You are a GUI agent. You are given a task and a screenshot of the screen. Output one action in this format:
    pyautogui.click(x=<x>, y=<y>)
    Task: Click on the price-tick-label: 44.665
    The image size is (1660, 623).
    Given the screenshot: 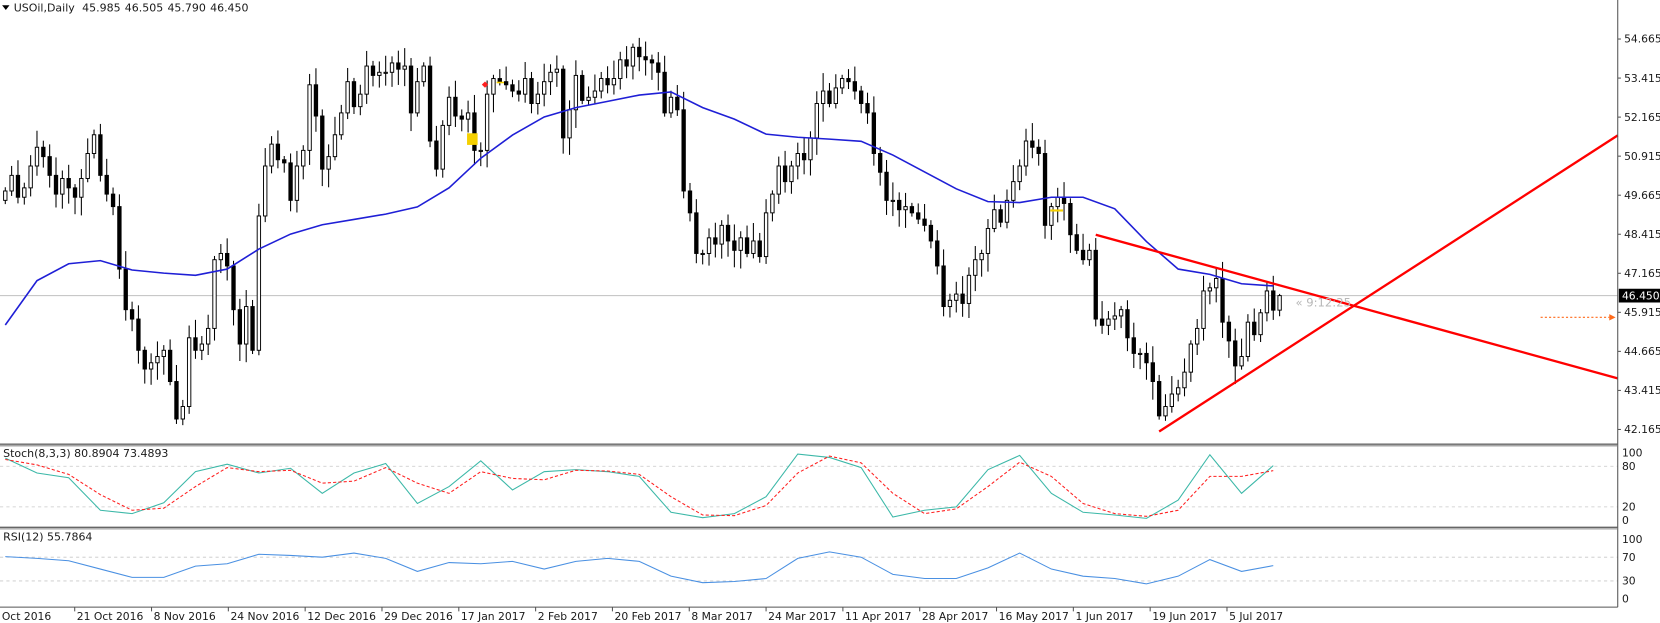 What is the action you would take?
    pyautogui.click(x=1642, y=351)
    